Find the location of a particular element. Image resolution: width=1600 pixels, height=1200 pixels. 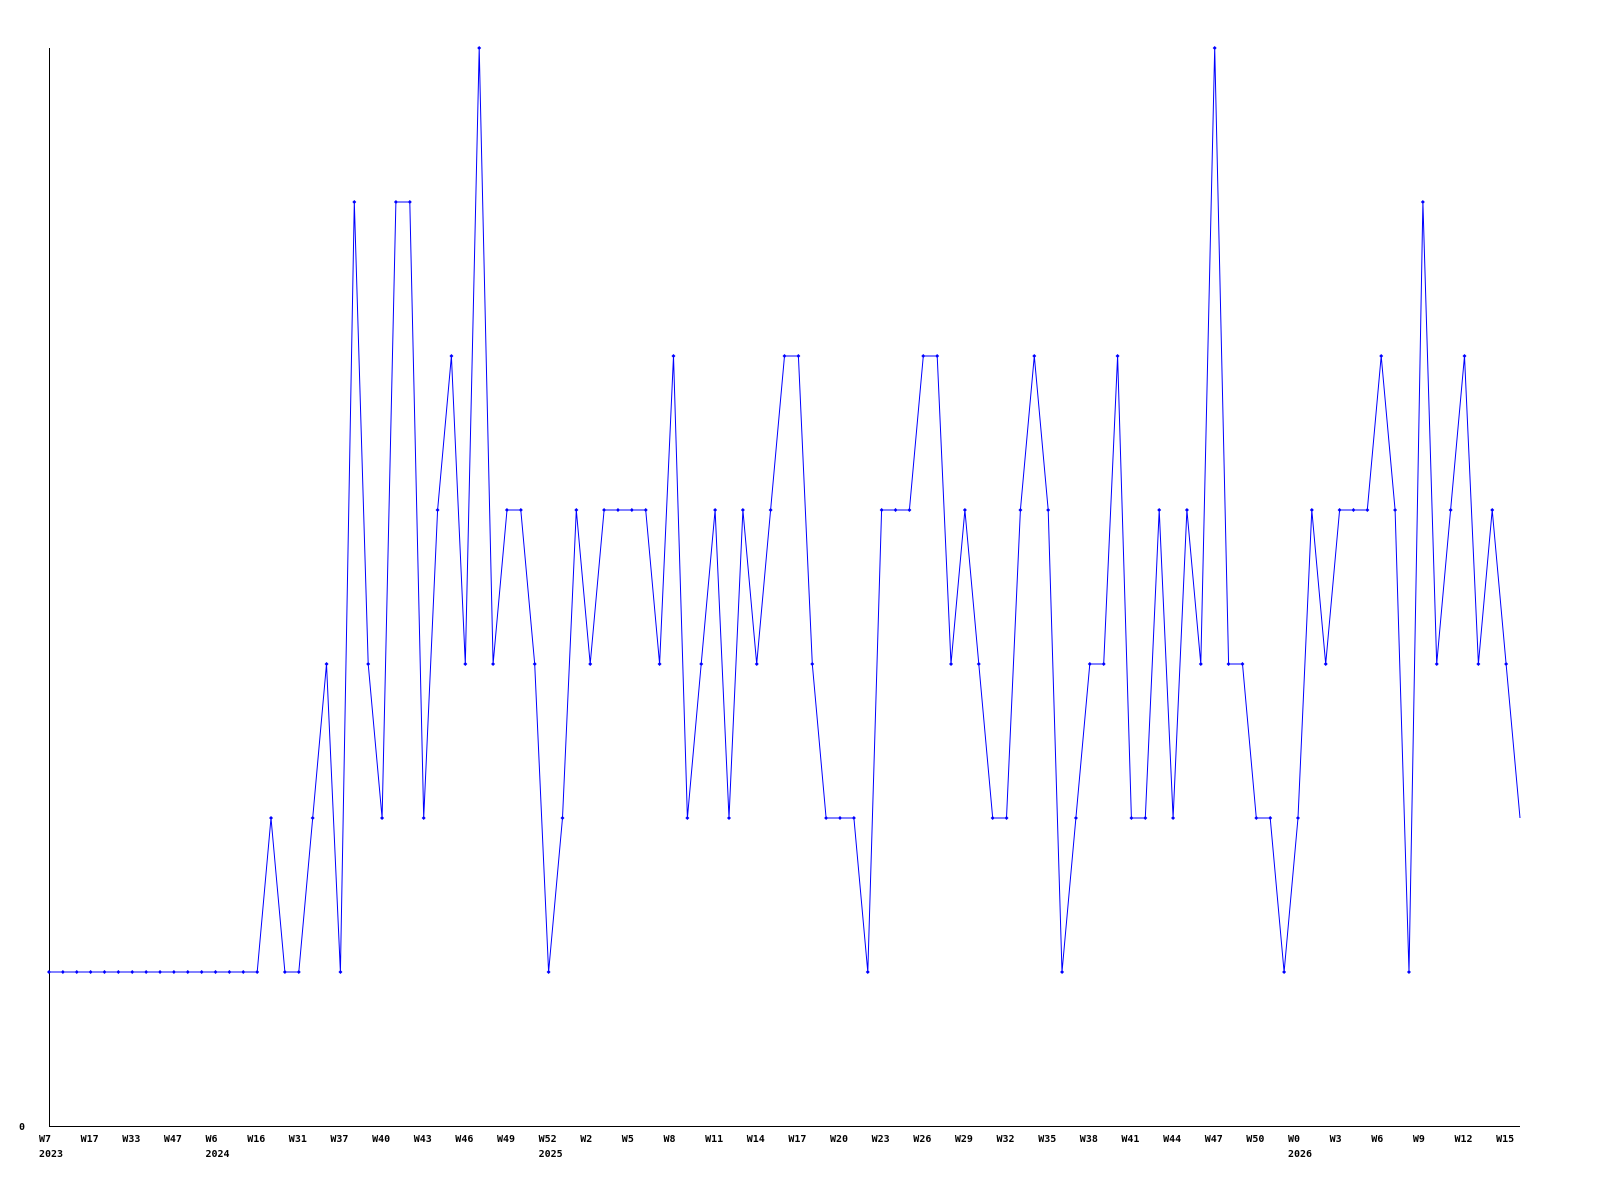

x-tick-label: W46 is located at coordinates (464, 1139).